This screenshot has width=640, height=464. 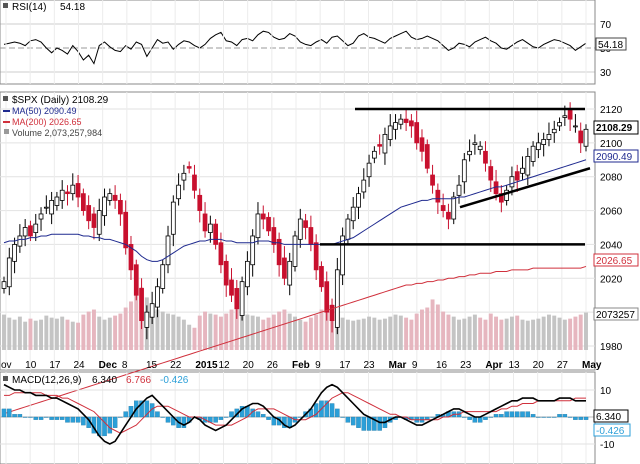 What do you see at coordinates (273, 365) in the screenshot?
I see `x-axis-label: 26` at bounding box center [273, 365].